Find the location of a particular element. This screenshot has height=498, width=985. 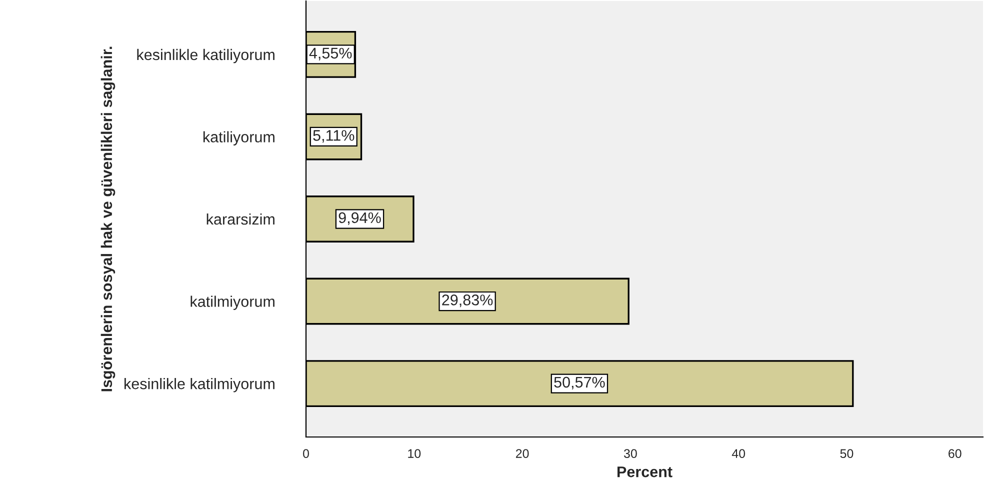

x-tick-label: 0 is located at coordinates (306, 453).